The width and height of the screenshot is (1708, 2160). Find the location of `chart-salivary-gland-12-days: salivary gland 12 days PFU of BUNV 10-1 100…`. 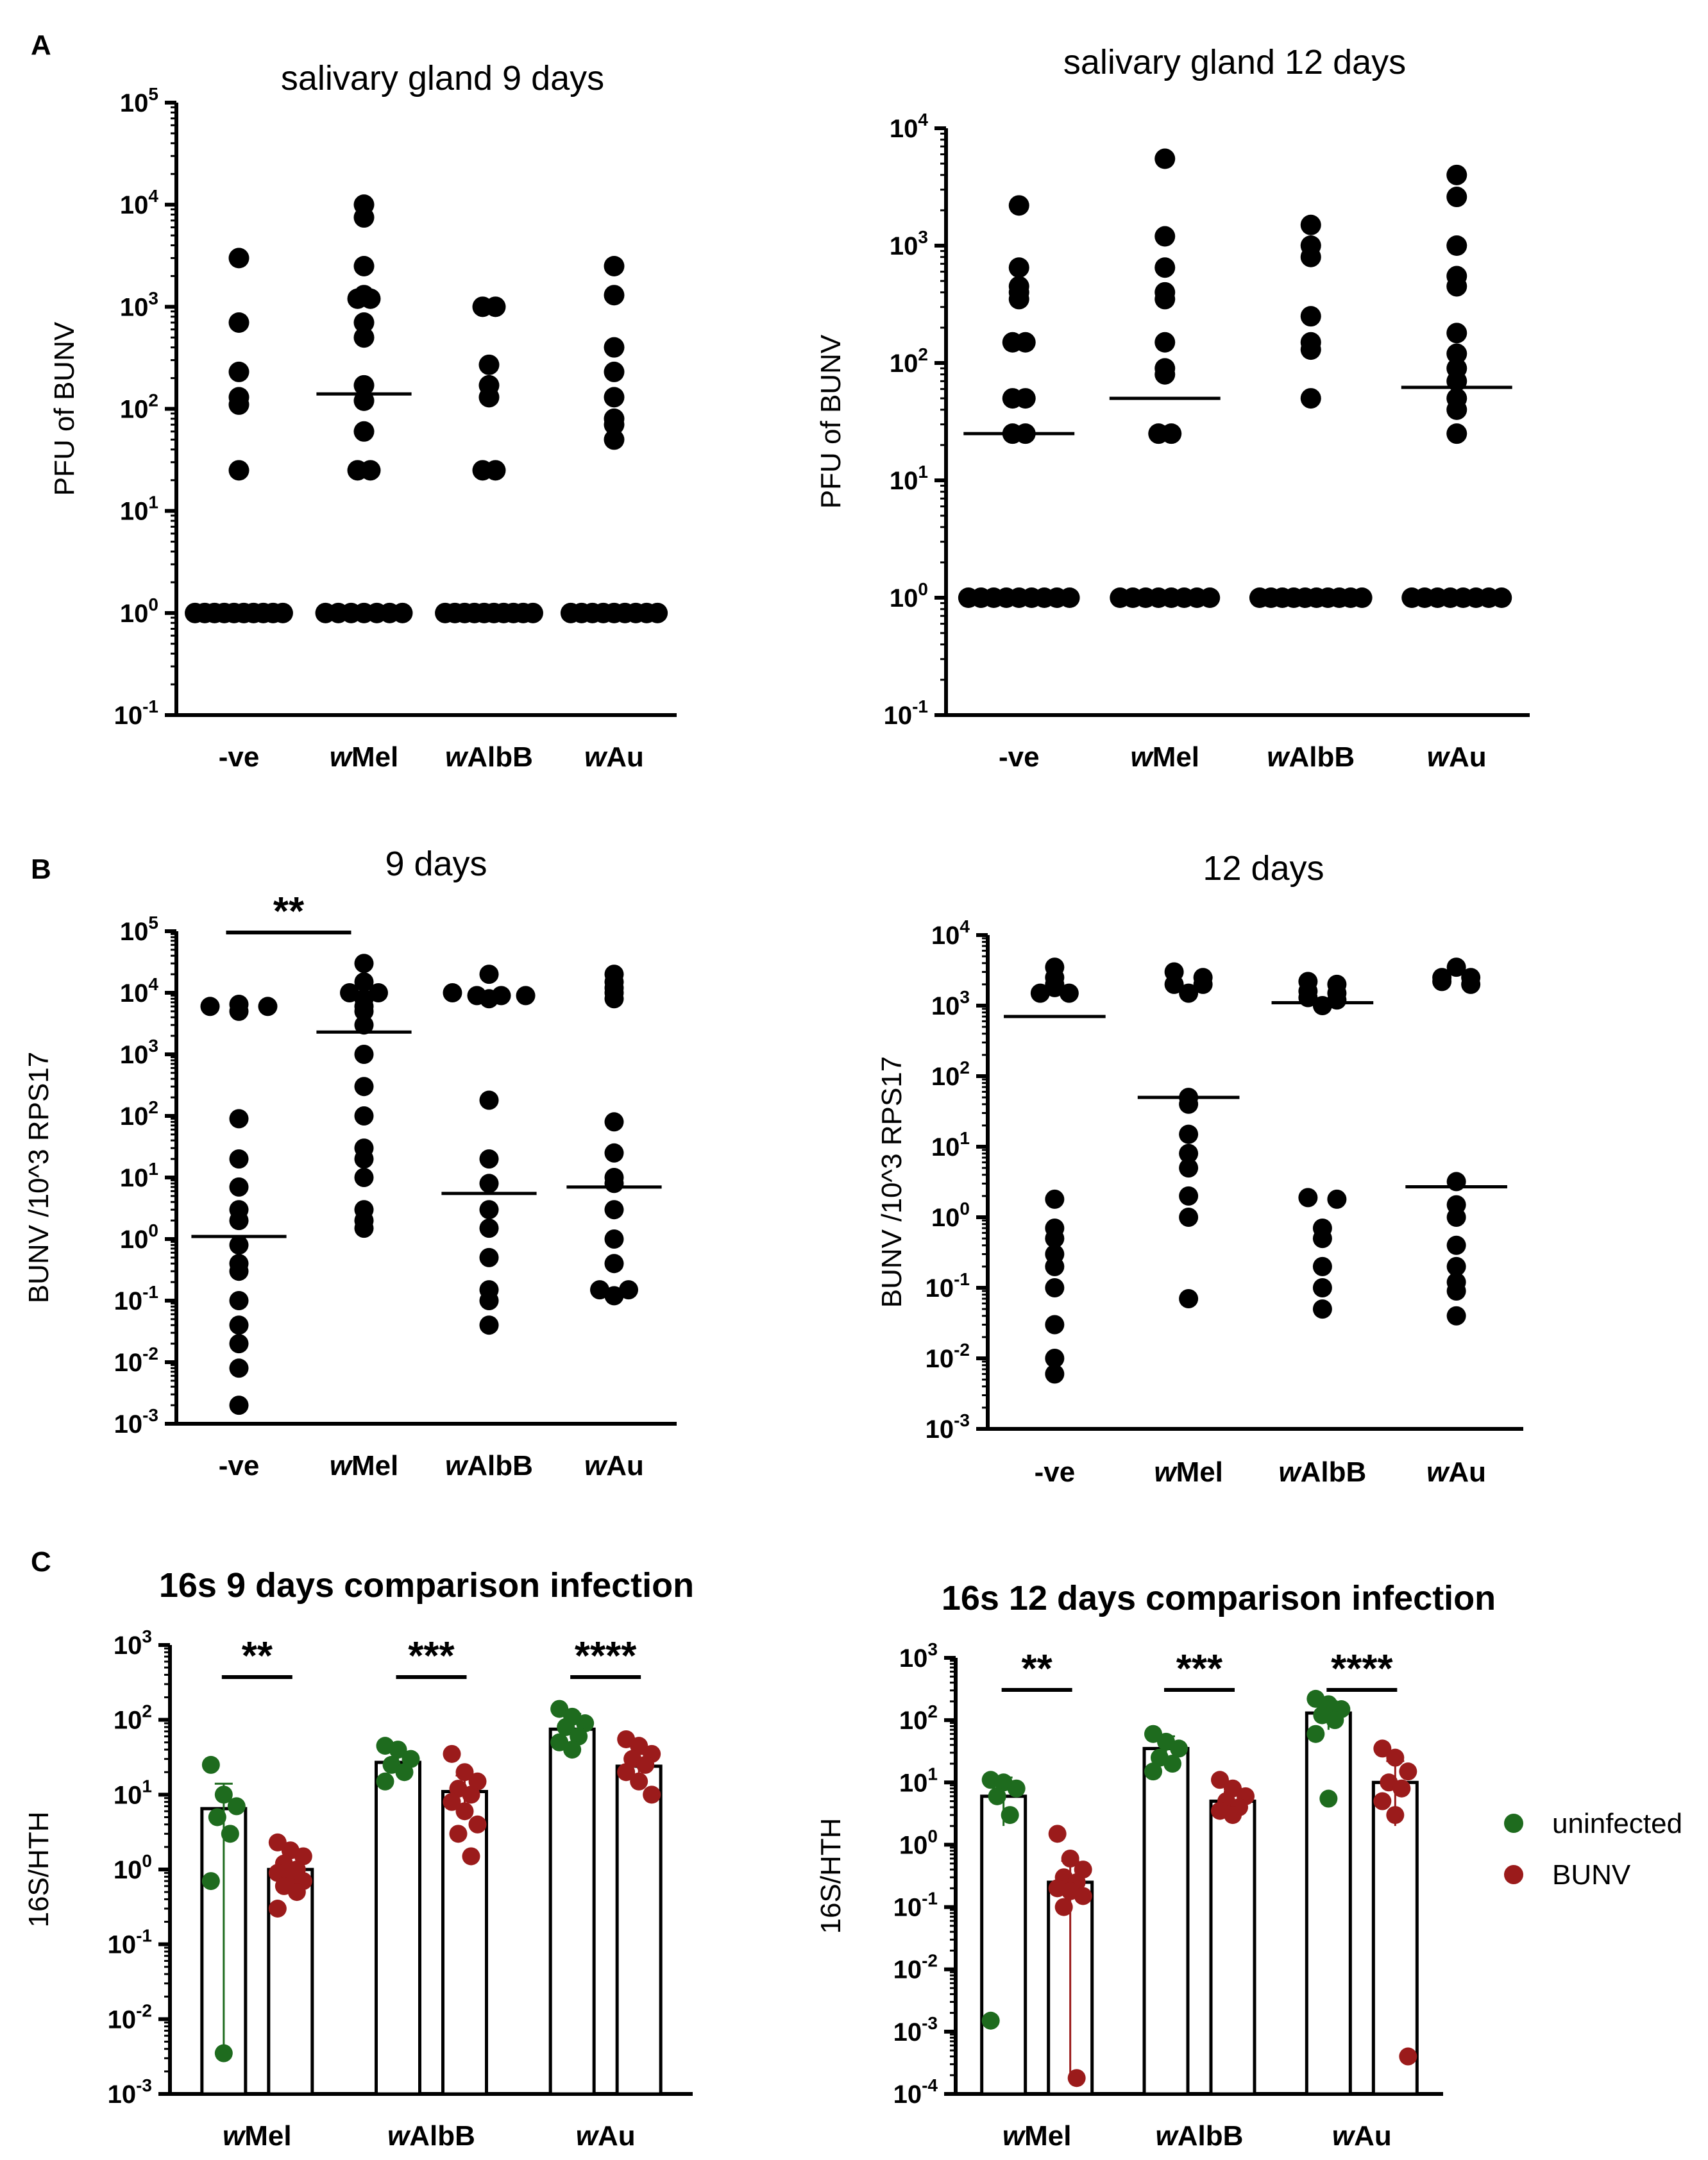

chart-salivary-gland-12-days: salivary gland 12 days PFU of BUNV 10-1 100… is located at coordinates (1172, 408).